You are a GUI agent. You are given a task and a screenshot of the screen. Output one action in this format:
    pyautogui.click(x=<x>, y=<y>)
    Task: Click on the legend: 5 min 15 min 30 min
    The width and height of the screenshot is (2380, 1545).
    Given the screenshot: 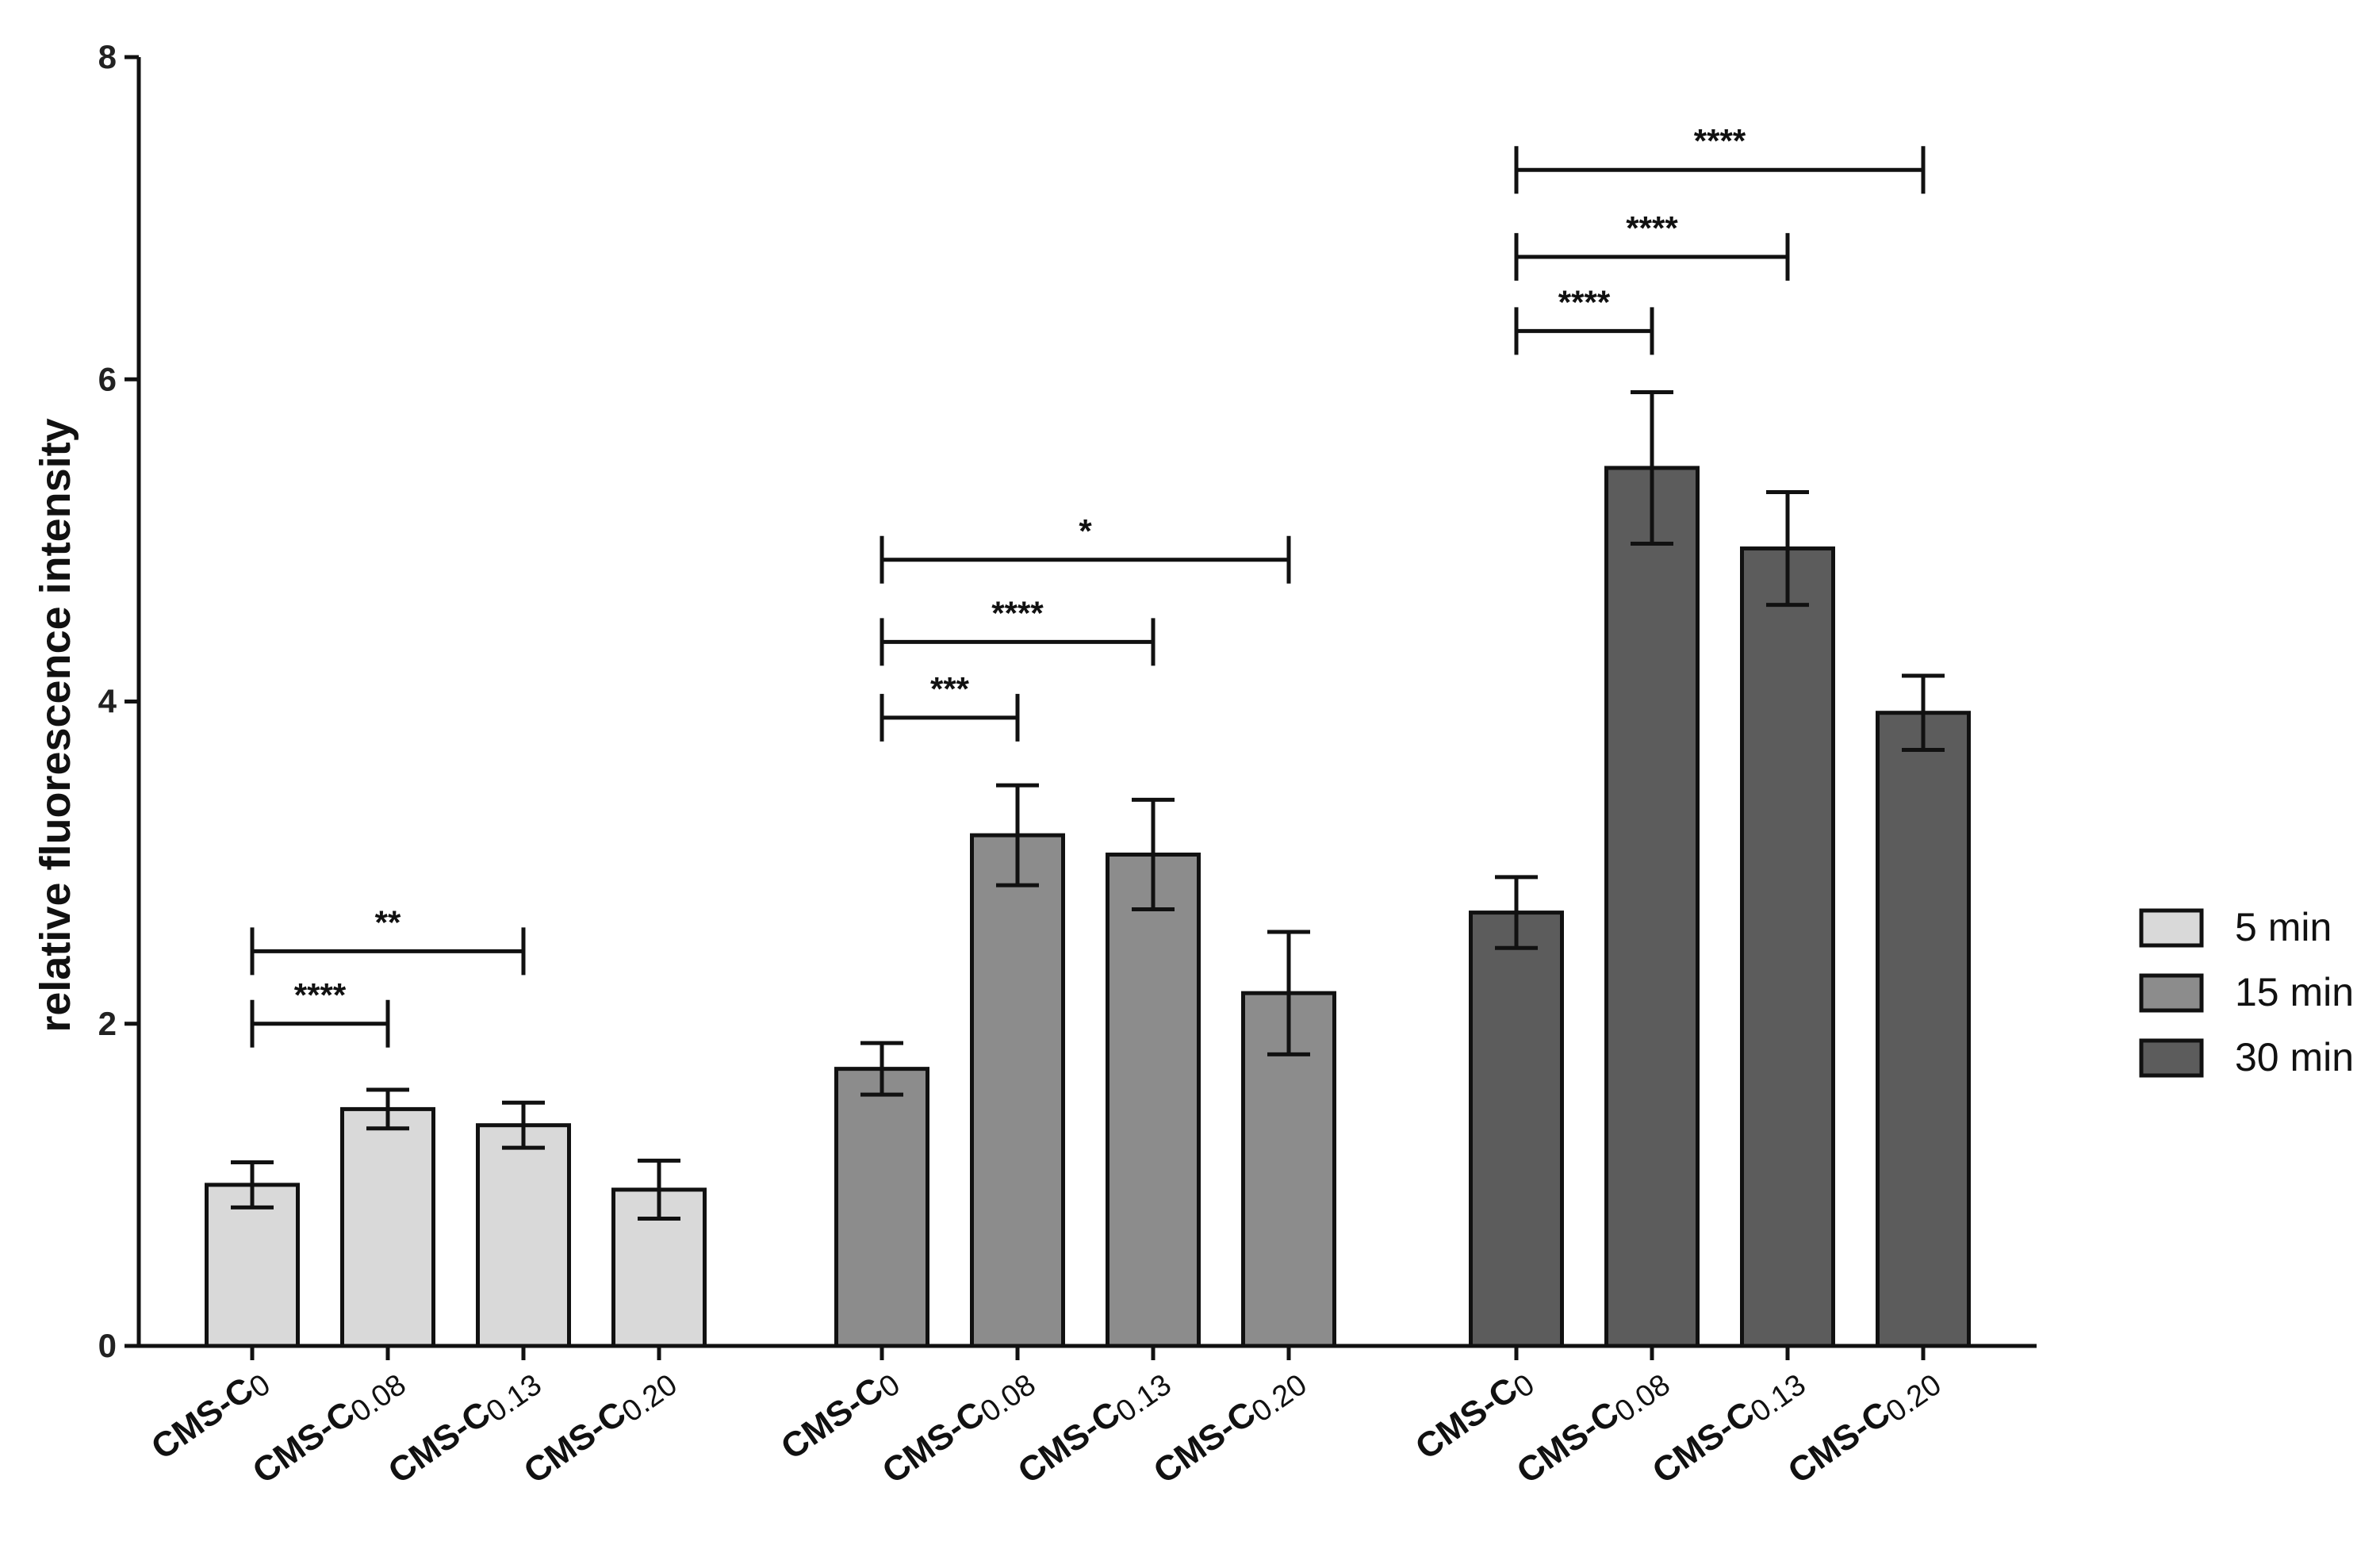 What is the action you would take?
    pyautogui.click(x=2246, y=992)
    